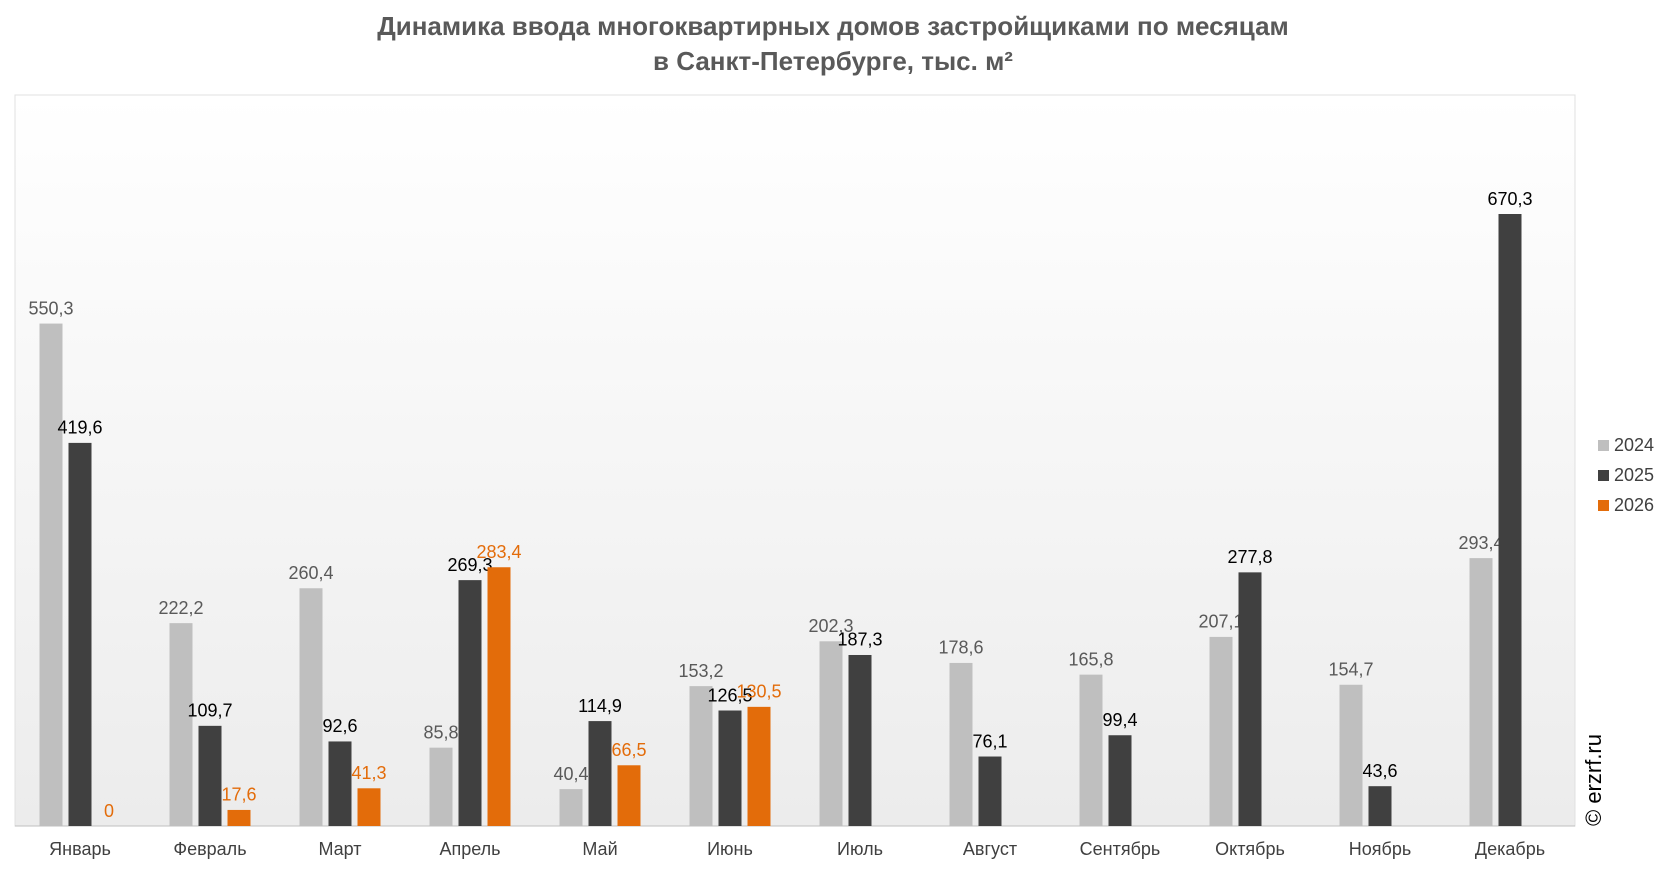  Describe the element at coordinates (50, 308) in the screenshot. I see `value-label: 550,3` at that location.